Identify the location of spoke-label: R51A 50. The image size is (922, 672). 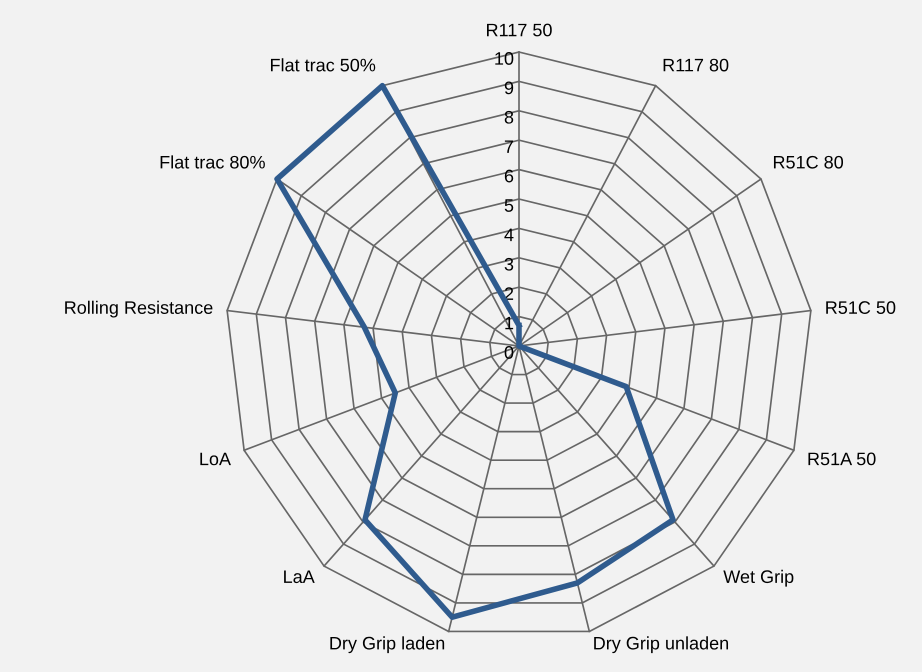
(842, 459).